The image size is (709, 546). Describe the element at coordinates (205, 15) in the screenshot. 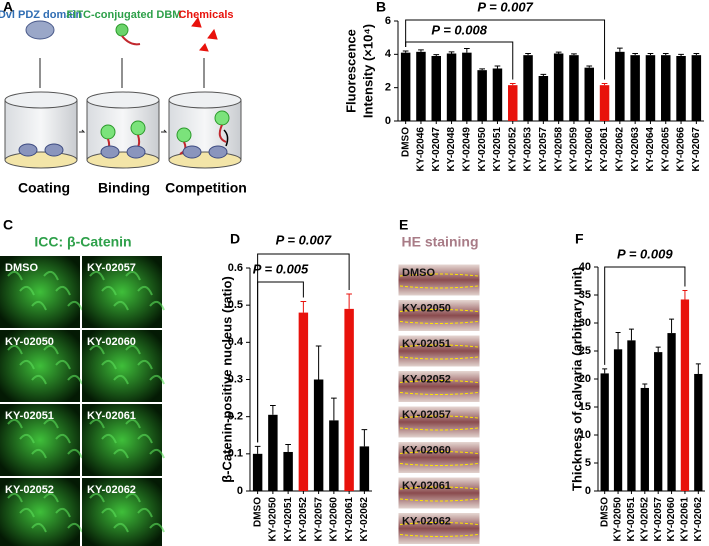

I see `schematic-label: Chemicals` at that location.